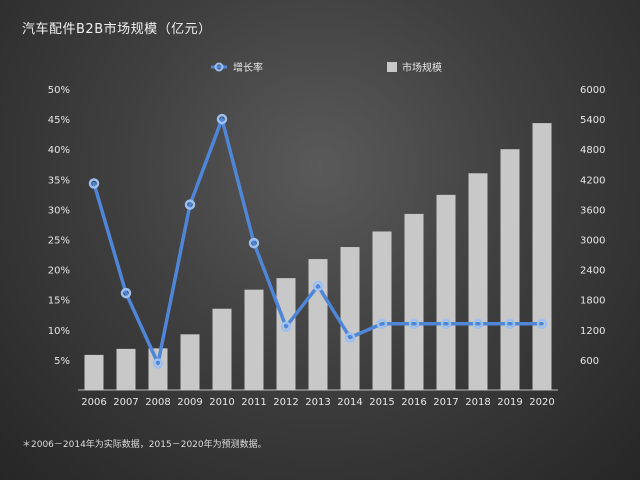 The image size is (640, 480). I want to click on legend-label-market: 市场规模, so click(422, 67).